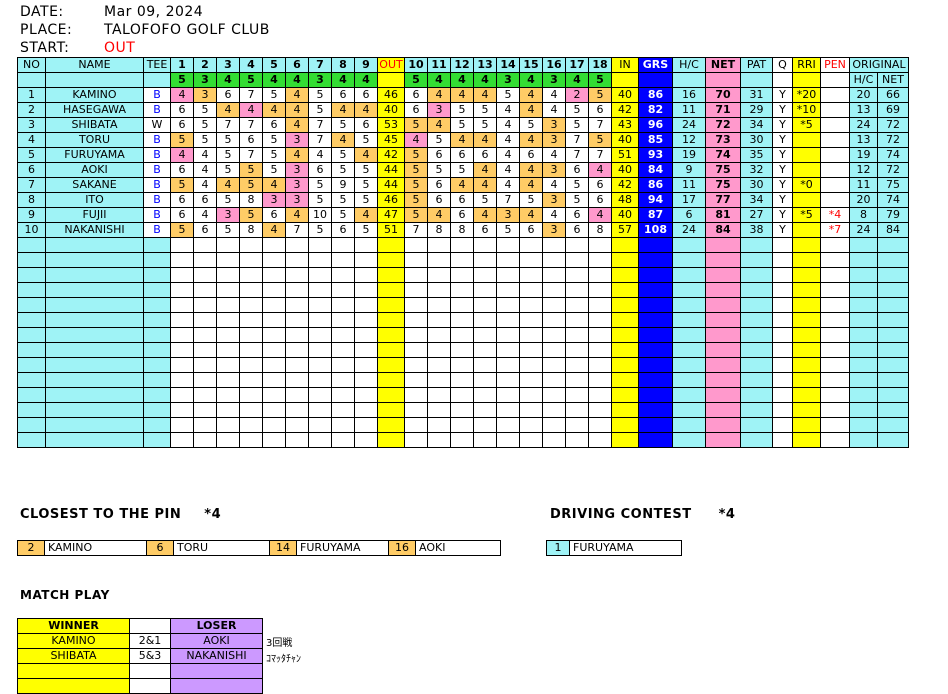 Image resolution: width=948 pixels, height=694 pixels. I want to click on hole-score: 8, so click(462, 230).